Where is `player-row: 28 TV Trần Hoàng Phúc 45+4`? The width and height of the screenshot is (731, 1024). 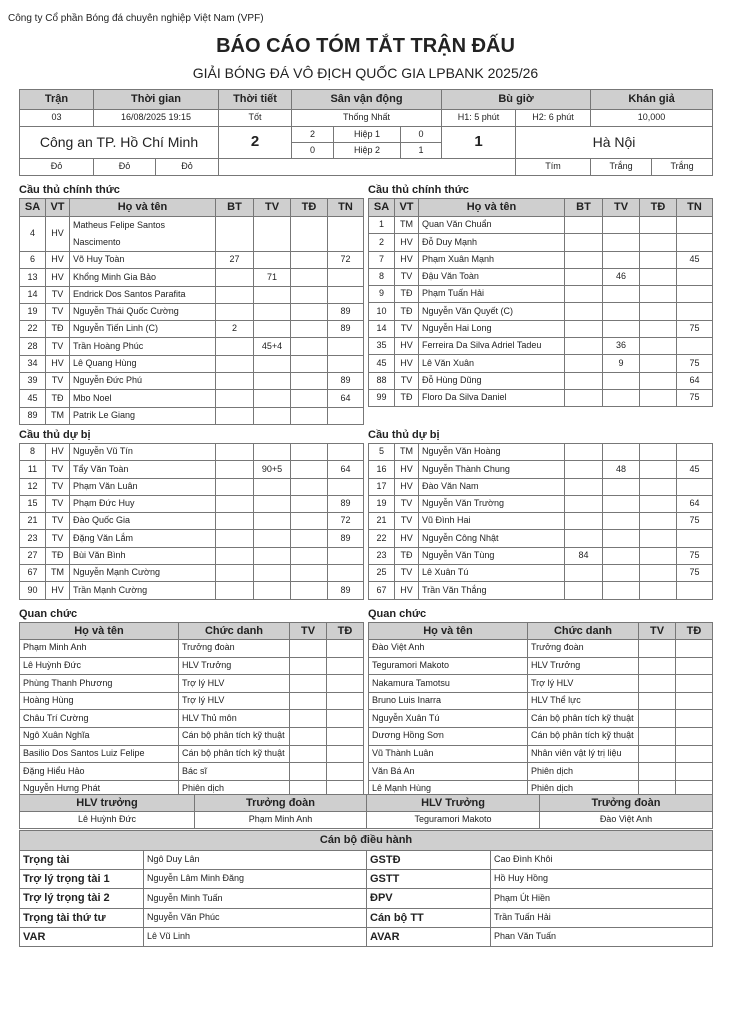
player-row: 28 TV Trần Hoàng Phúc 45+4 is located at coordinates (191, 346).